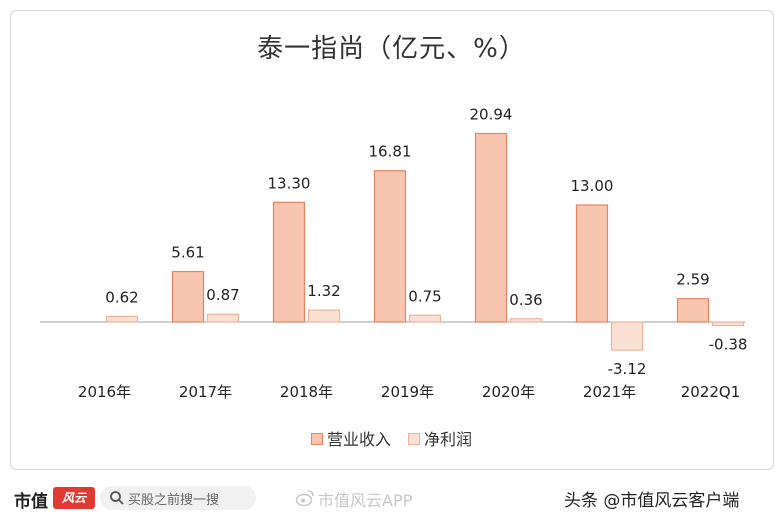  What do you see at coordinates (424, 296) in the screenshot?
I see `net-profit-label-3: 0.75` at bounding box center [424, 296].